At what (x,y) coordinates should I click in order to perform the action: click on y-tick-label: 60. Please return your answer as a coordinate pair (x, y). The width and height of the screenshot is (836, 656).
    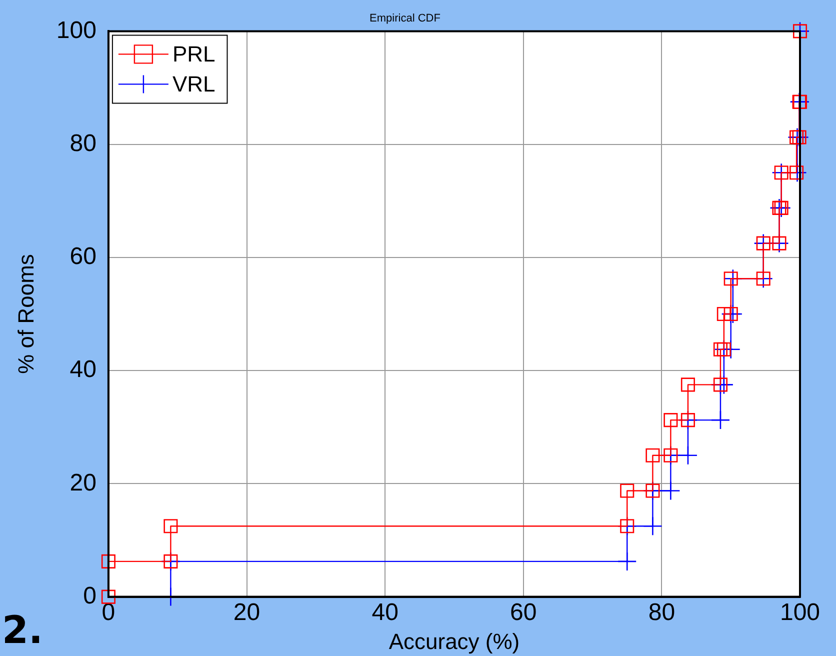
    Looking at the image, I should click on (83, 256).